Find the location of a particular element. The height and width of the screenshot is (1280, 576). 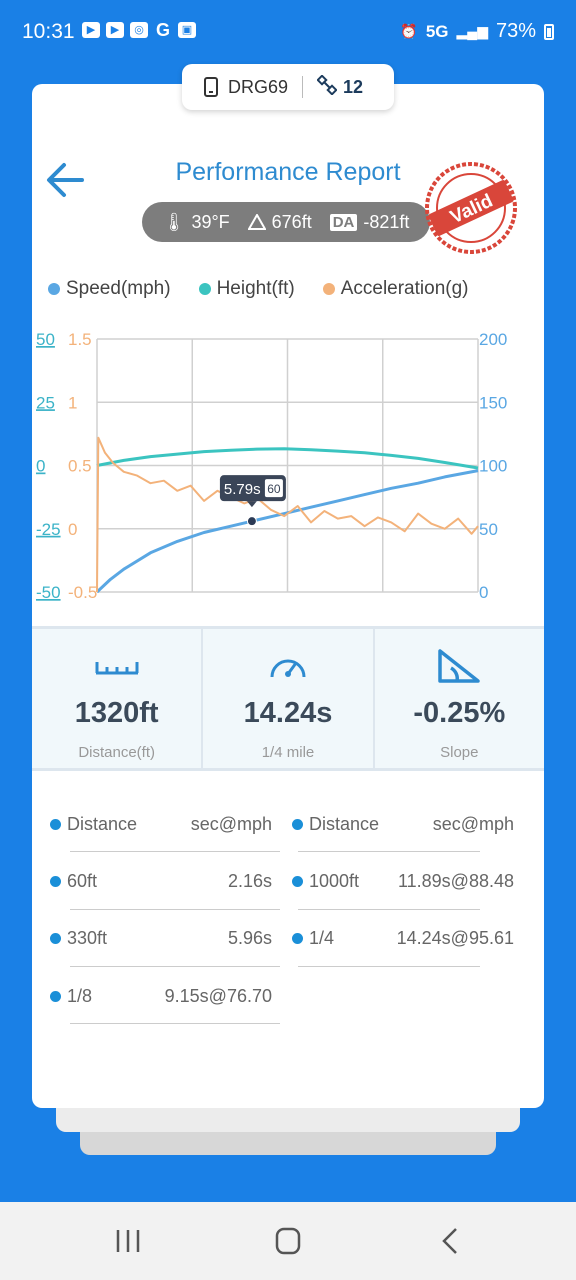

device-icon is located at coordinates (211, 87).